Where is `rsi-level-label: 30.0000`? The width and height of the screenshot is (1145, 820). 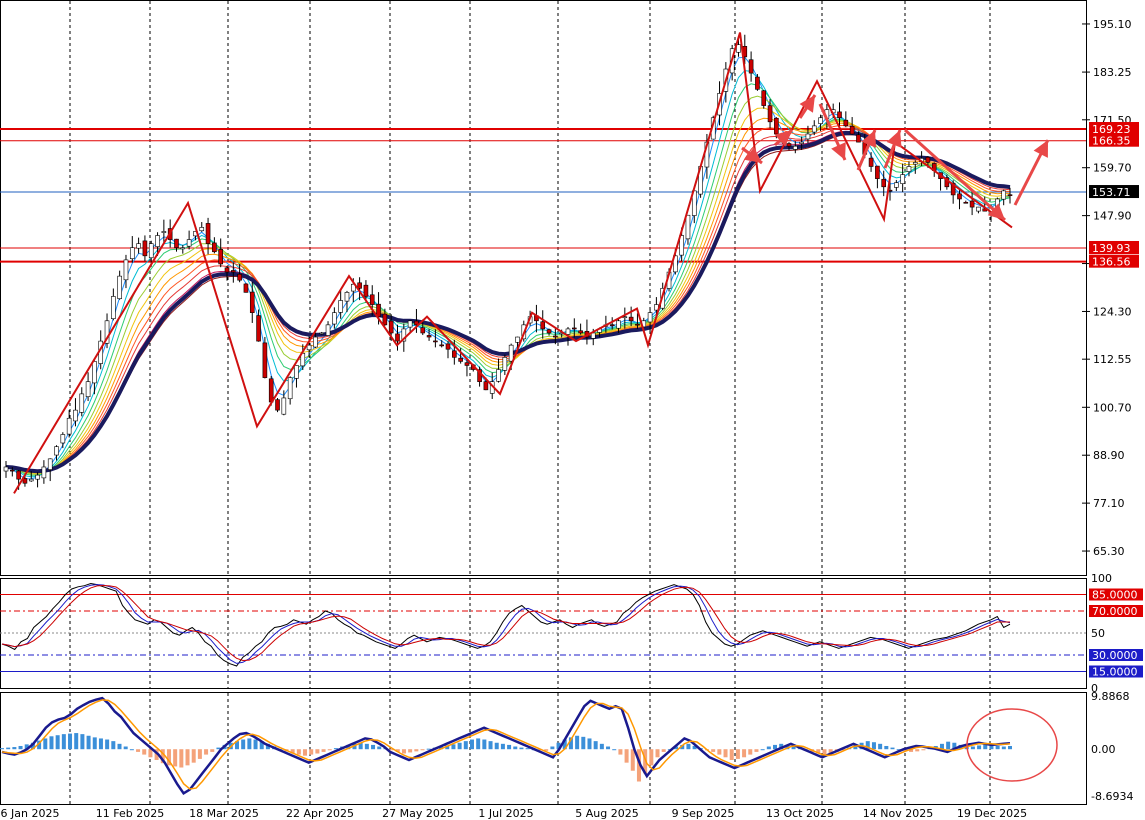 rsi-level-label: 30.0000 is located at coordinates (1115, 655).